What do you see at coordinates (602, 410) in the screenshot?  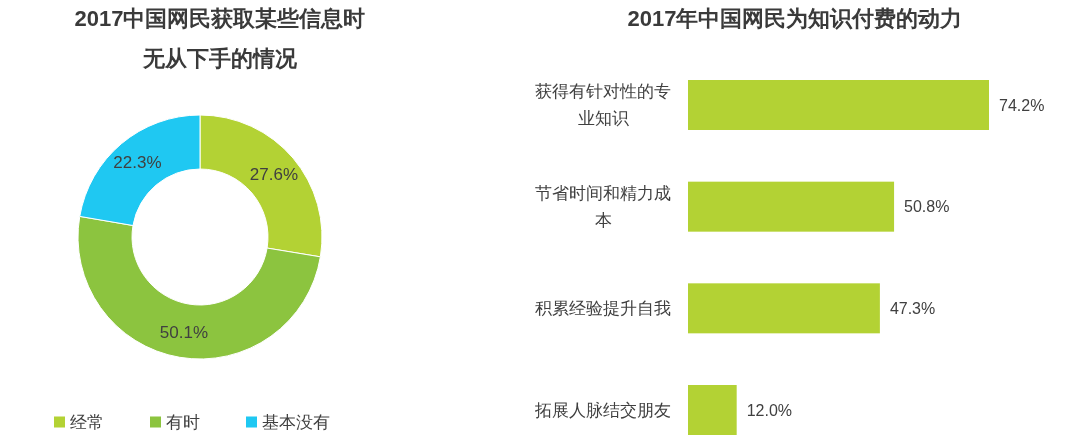 I see `y-tick-label: 拓展人脉结交朋友` at bounding box center [602, 410].